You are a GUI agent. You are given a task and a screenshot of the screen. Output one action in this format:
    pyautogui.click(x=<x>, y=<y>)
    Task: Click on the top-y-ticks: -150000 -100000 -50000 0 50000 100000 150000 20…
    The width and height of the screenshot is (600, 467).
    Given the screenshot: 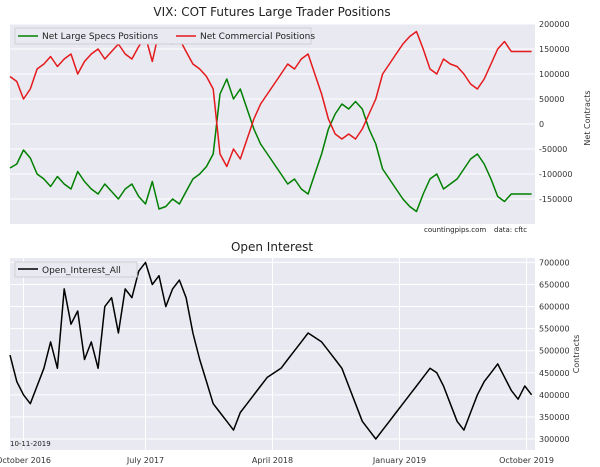 What is the action you would take?
    pyautogui.click(x=555, y=112)
    